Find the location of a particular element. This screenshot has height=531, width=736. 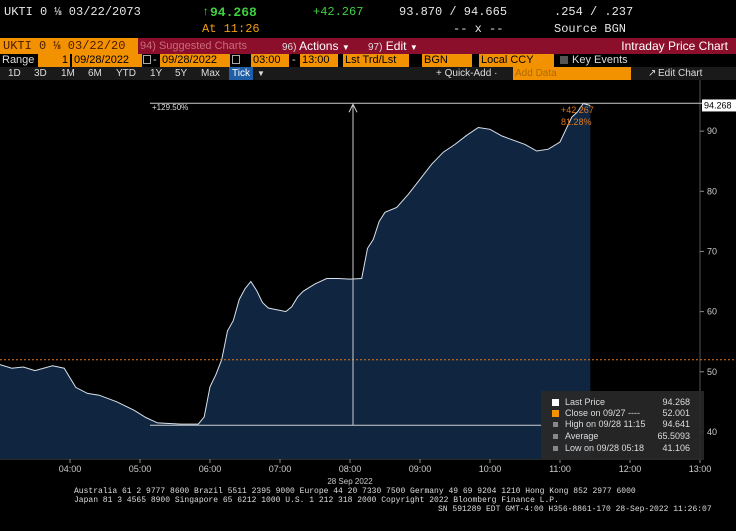

y-tick-label: 90 is located at coordinates (712, 131).